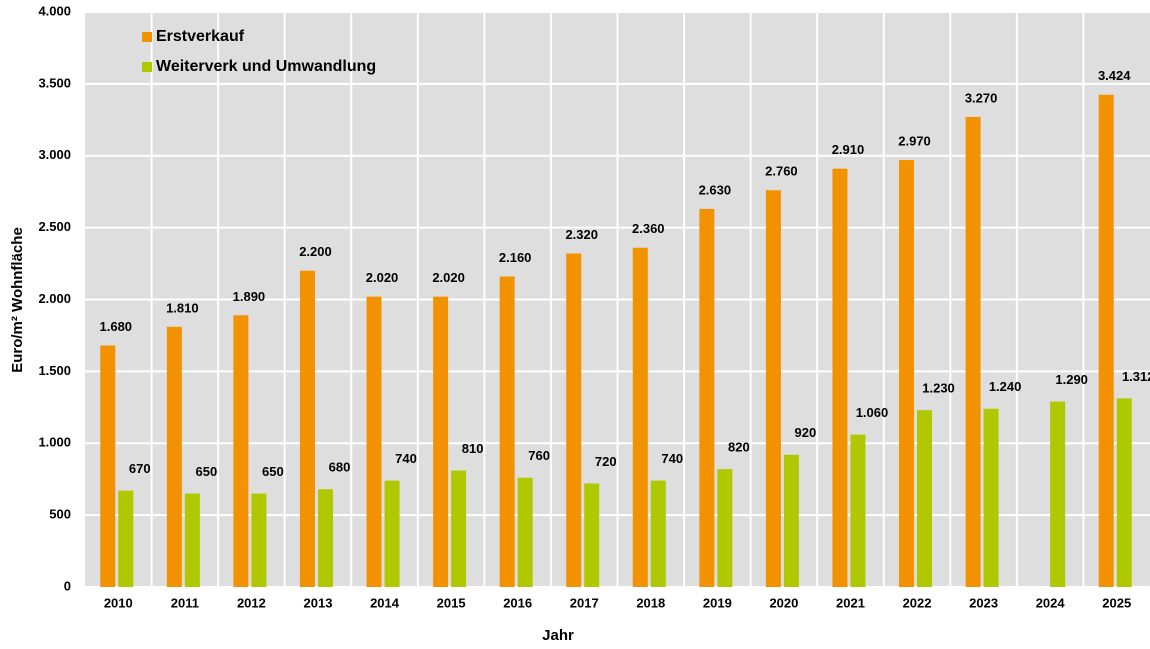 The width and height of the screenshot is (1150, 649). Describe the element at coordinates (581, 234) in the screenshot. I see `data-label: 2.320` at that location.